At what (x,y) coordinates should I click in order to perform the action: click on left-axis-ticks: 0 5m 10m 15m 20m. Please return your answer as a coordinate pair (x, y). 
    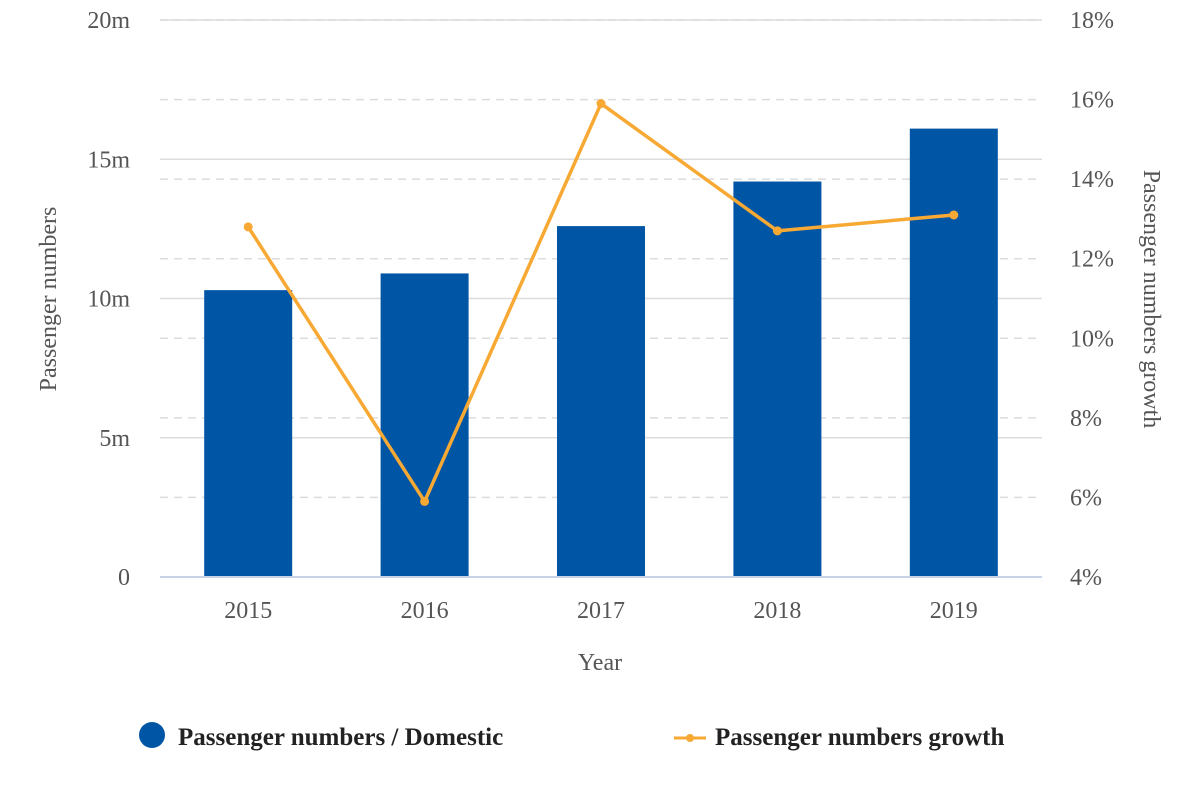
    Looking at the image, I should click on (108, 299).